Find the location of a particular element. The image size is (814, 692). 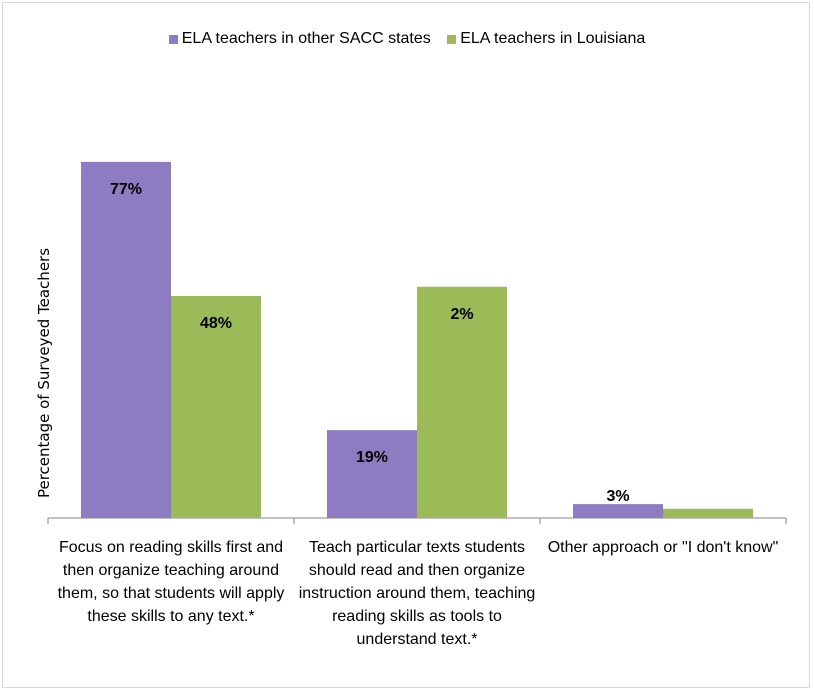

data-label-louisiana-0: 48% is located at coordinates (216, 323).